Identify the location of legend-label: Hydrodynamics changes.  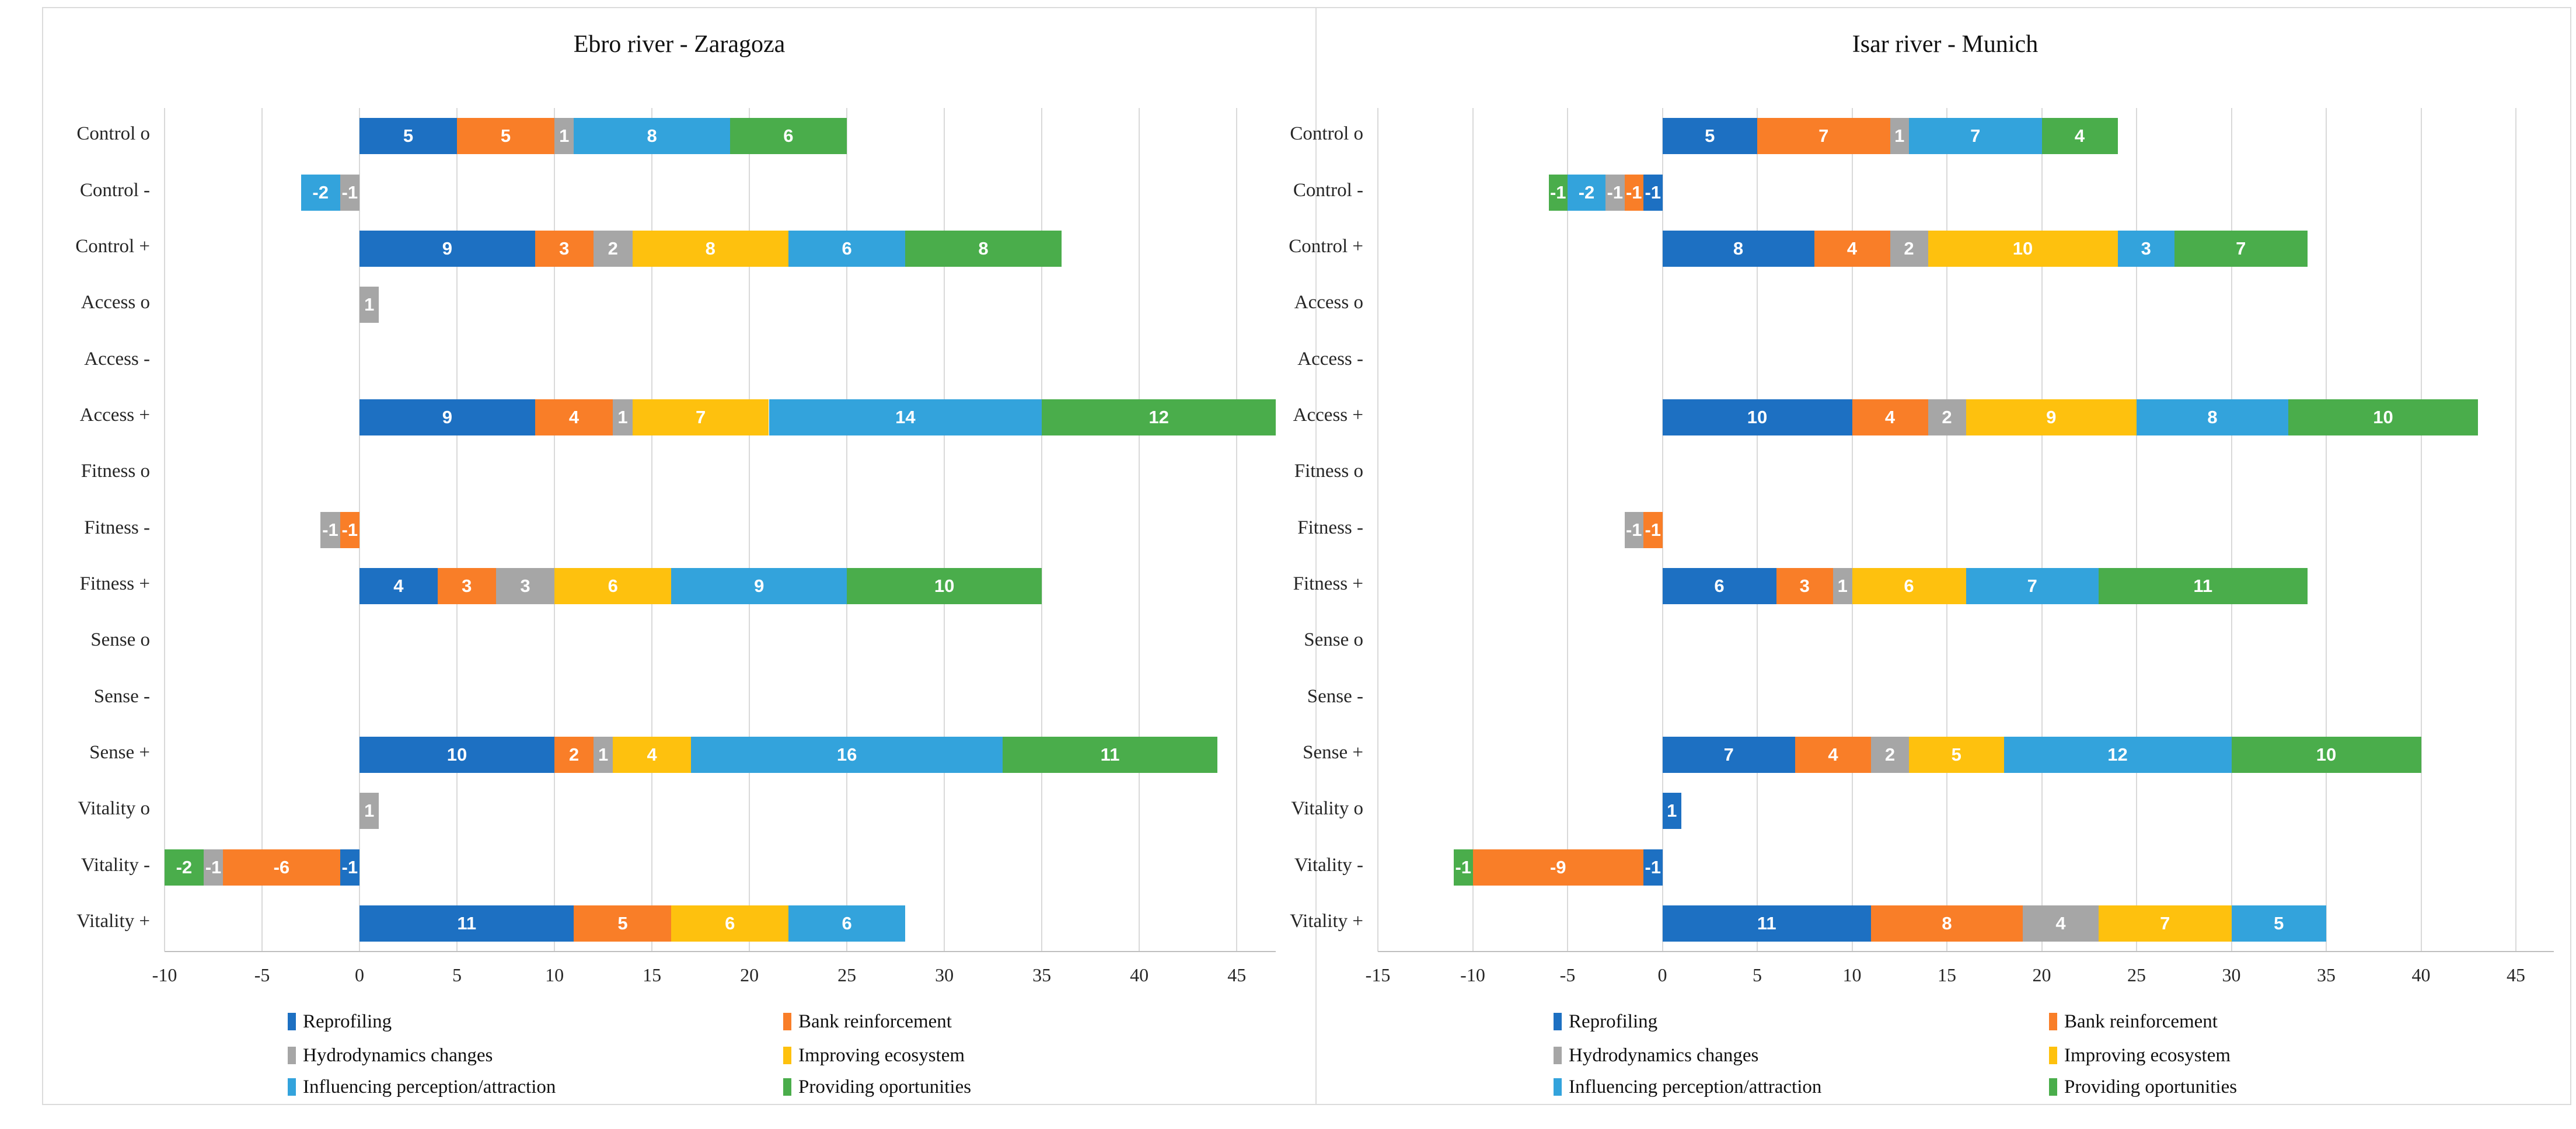
(398, 1055).